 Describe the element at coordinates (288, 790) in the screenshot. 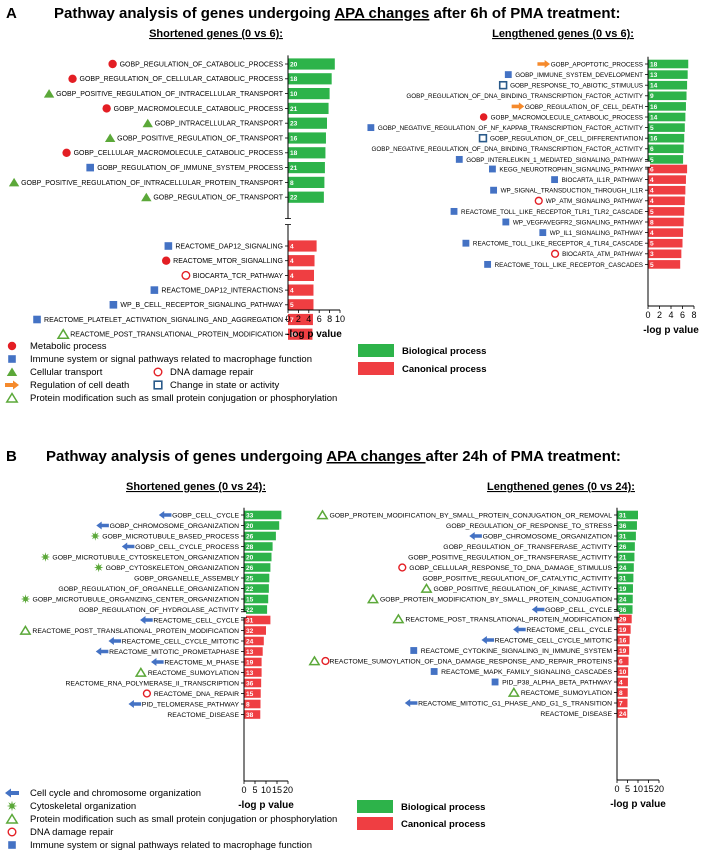

I see `x-tick-label: 20` at that location.